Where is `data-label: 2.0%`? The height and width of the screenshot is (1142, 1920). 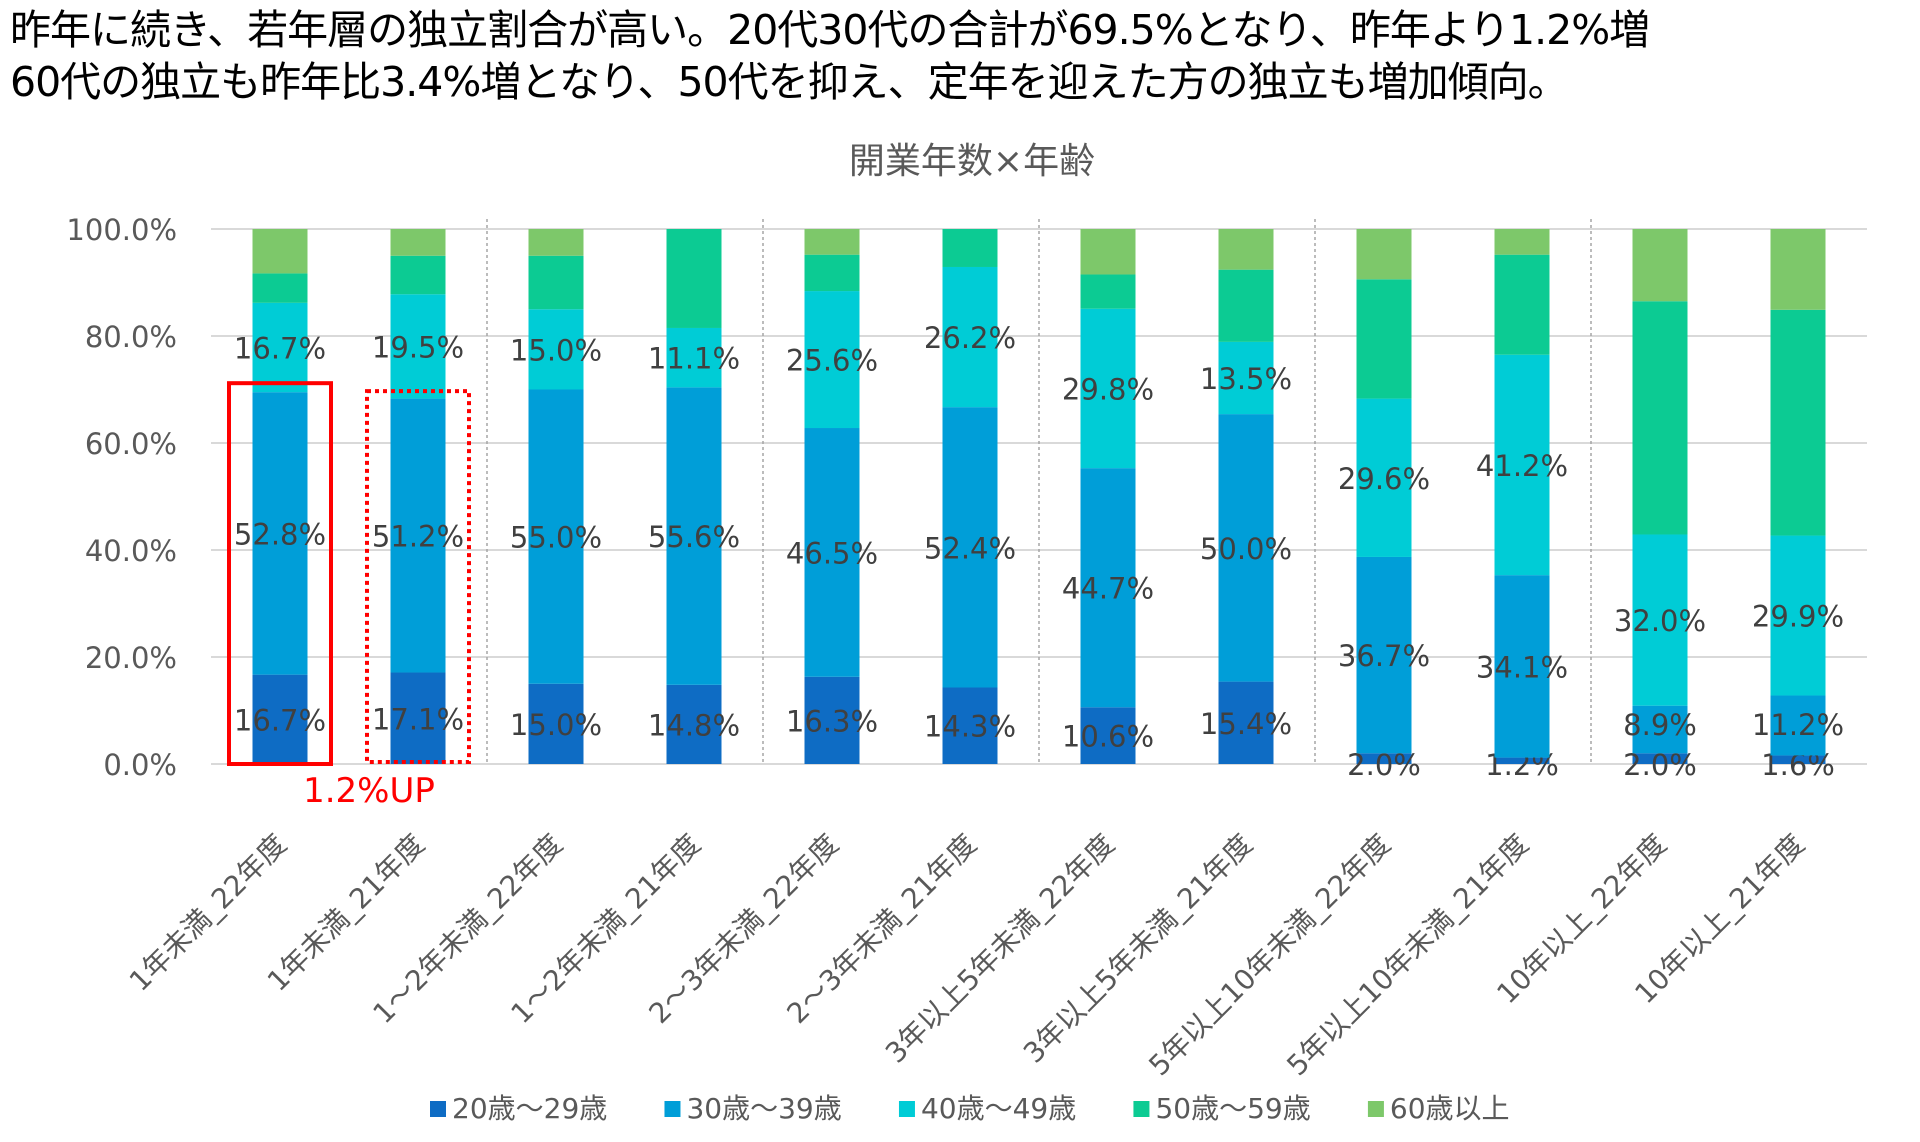 data-label: 2.0% is located at coordinates (1384, 765).